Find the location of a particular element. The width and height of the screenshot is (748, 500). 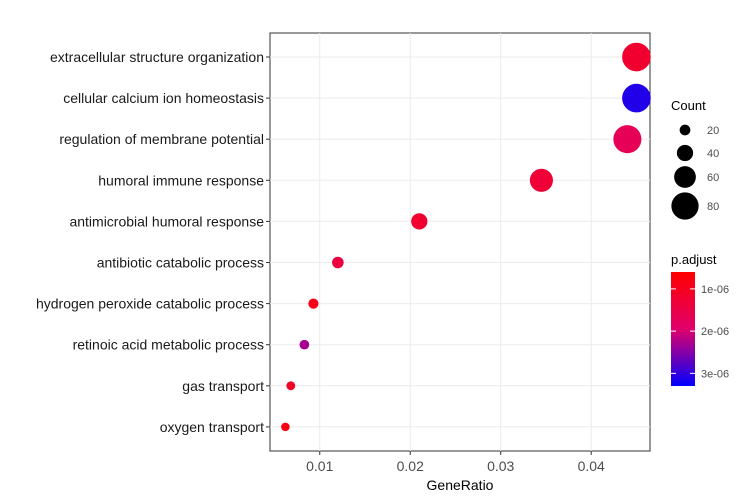

y-tick-label: retinoic acid metabolic process is located at coordinates (168, 345).